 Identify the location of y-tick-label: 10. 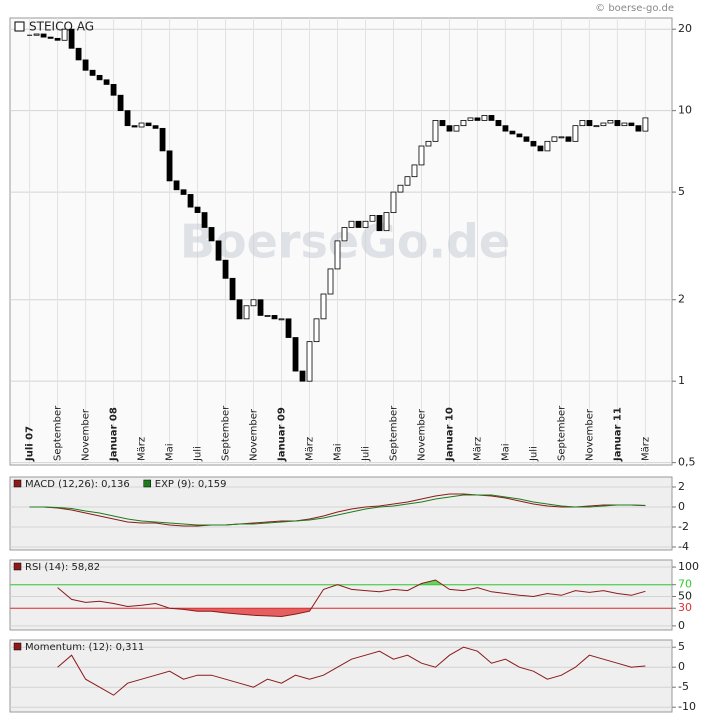
(685, 110).